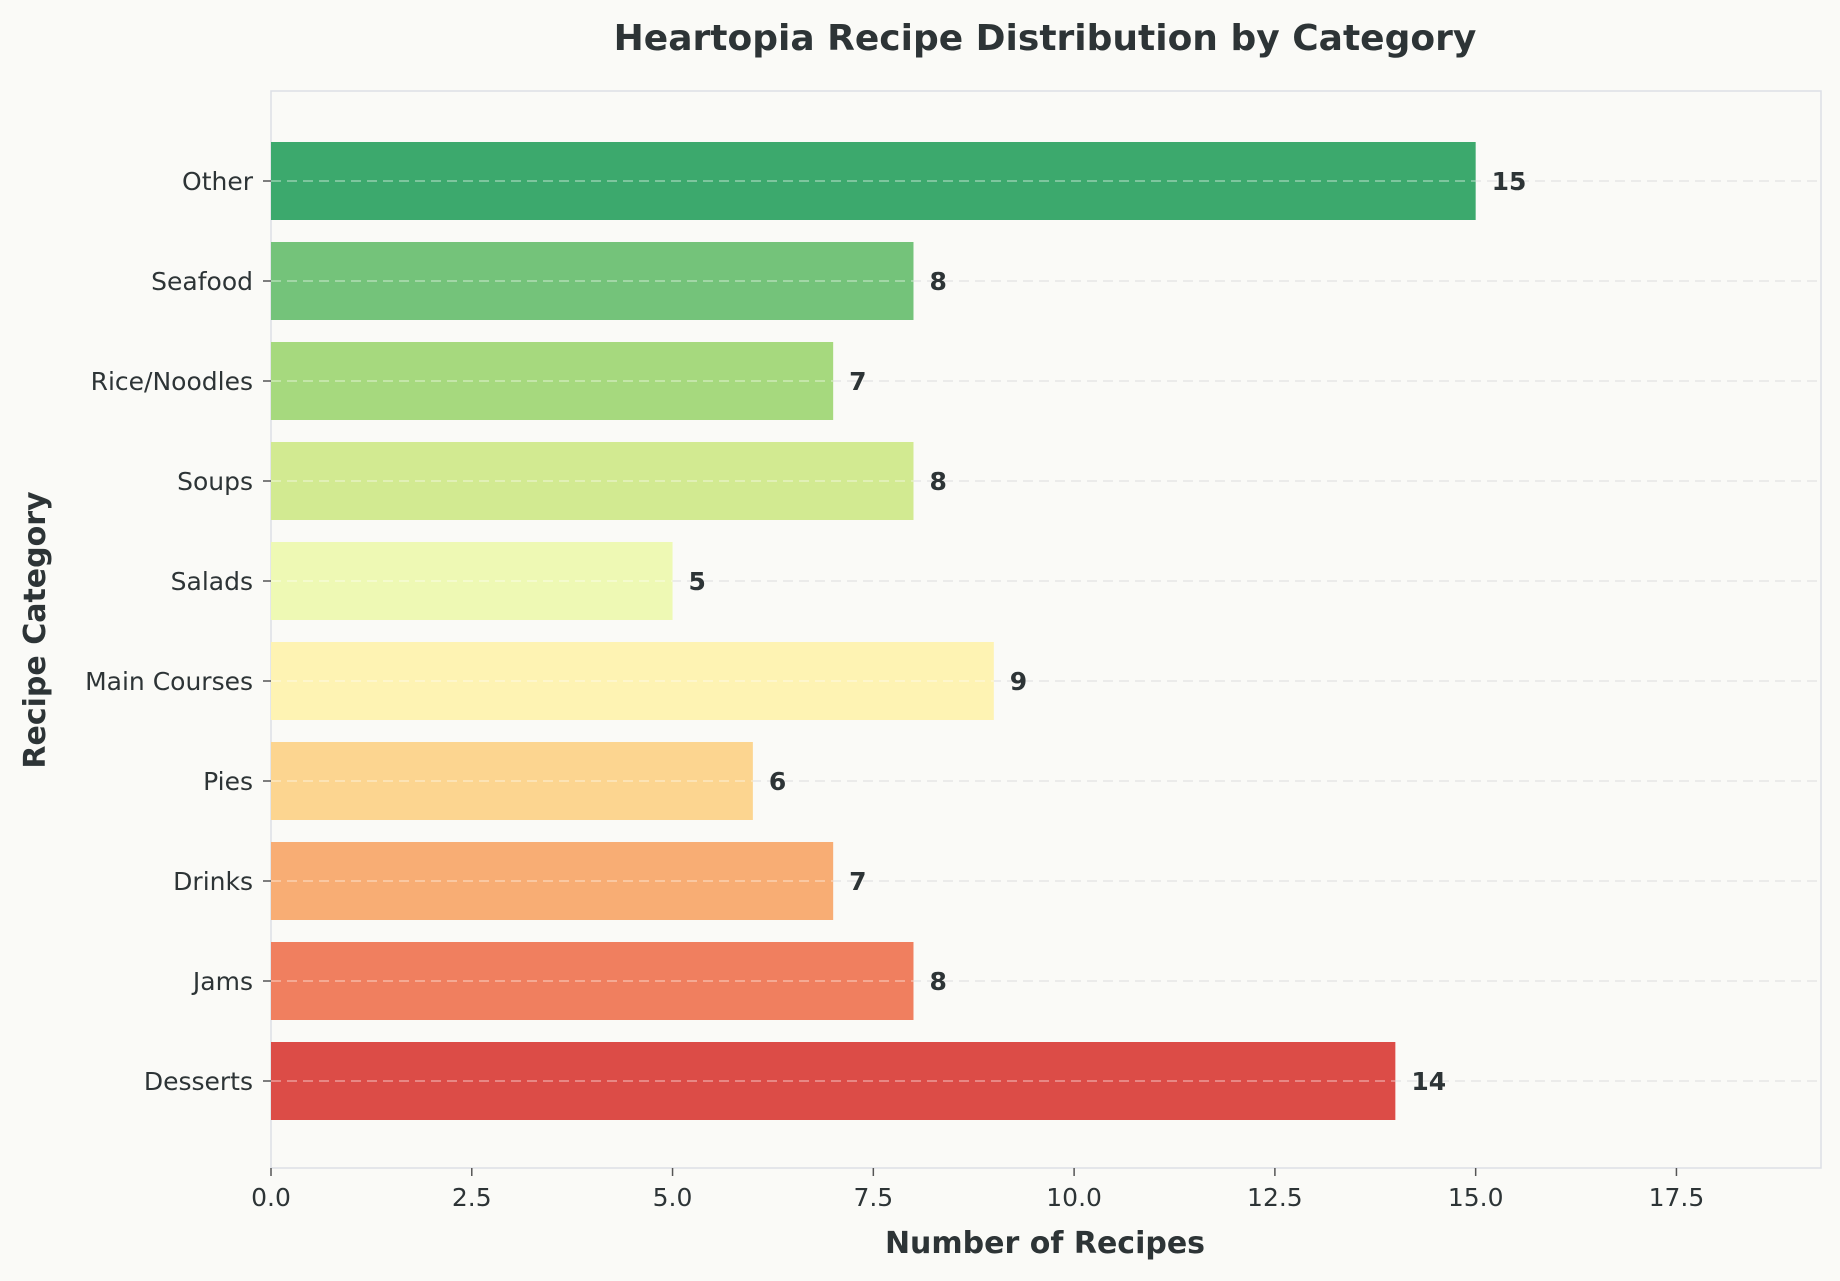 This screenshot has width=1840, height=1281. I want to click on data-label-desserts: 14, so click(1428, 1081).